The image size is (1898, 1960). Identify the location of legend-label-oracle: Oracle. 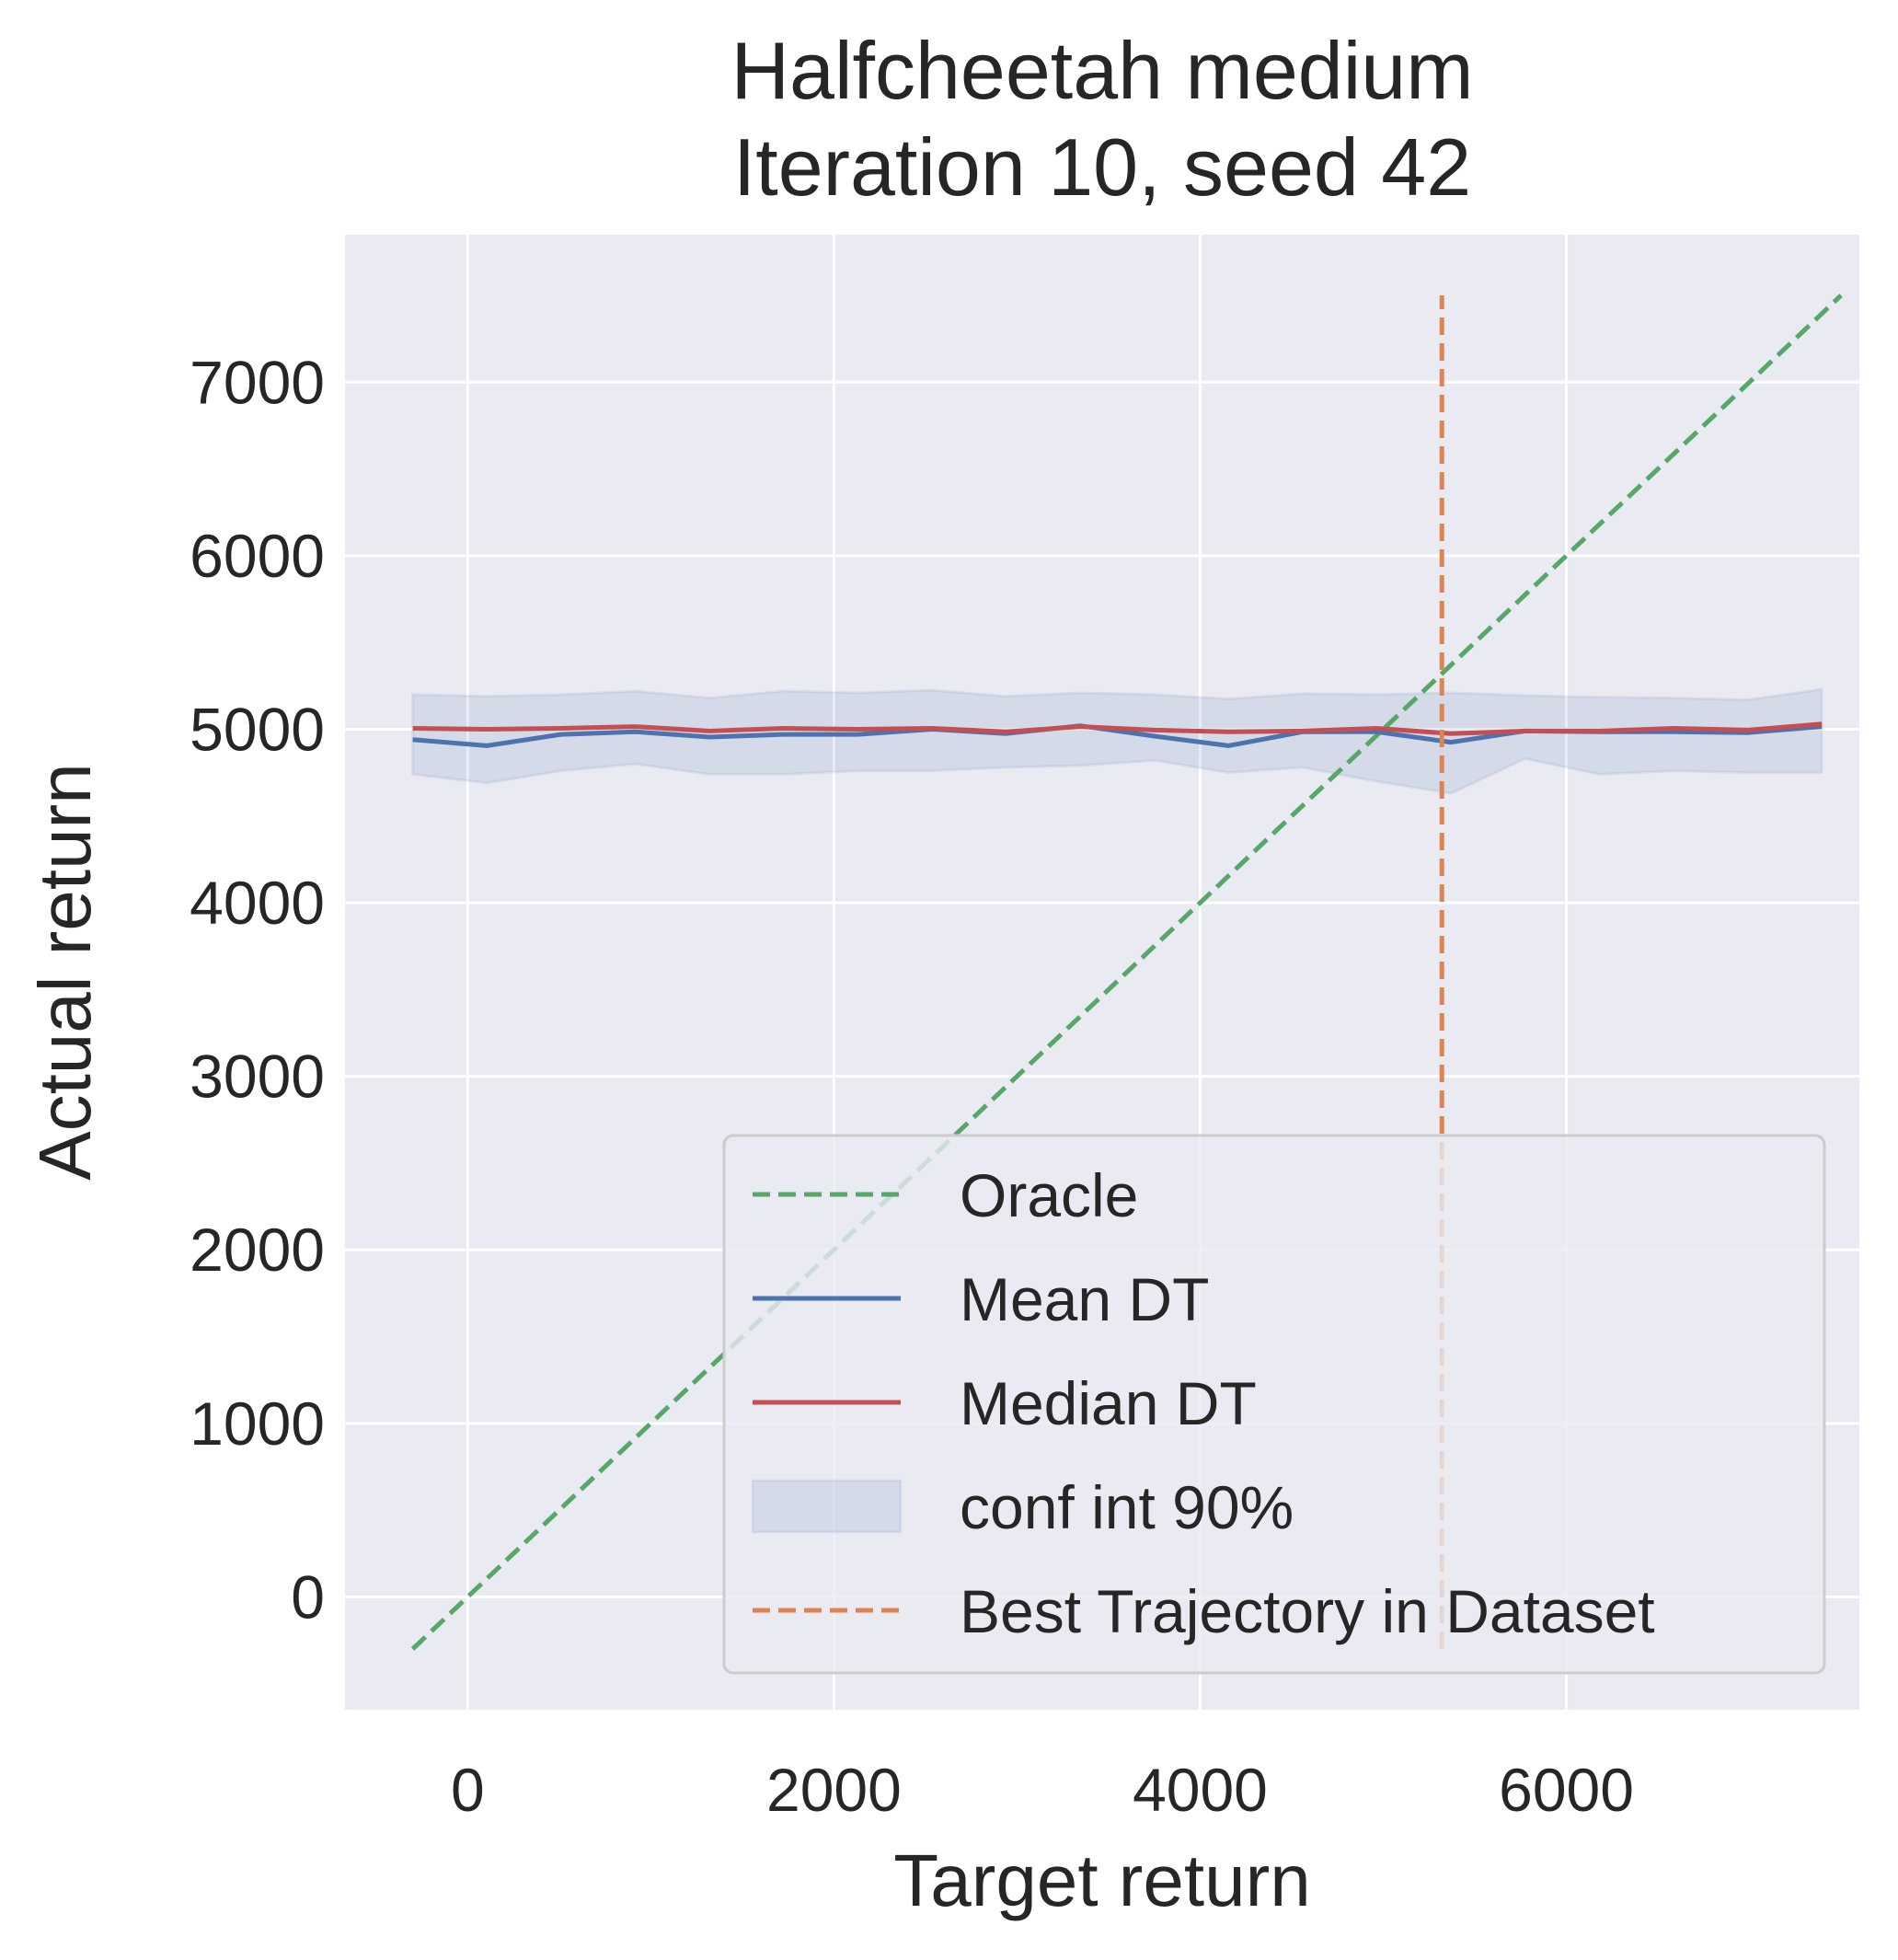
(1049, 1195).